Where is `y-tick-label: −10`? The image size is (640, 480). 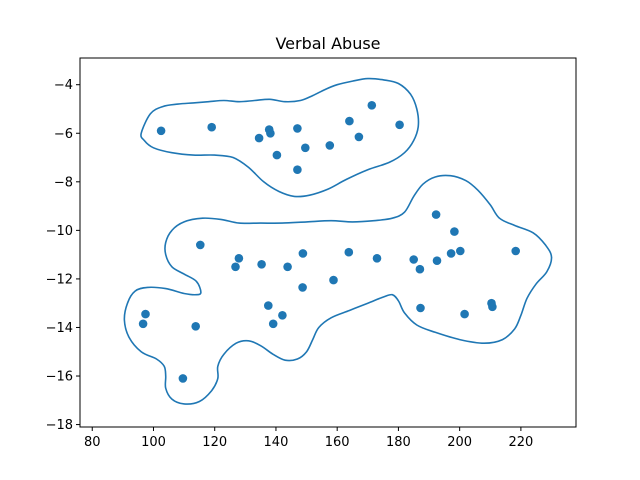
y-tick-label: −10 is located at coordinates (59, 231).